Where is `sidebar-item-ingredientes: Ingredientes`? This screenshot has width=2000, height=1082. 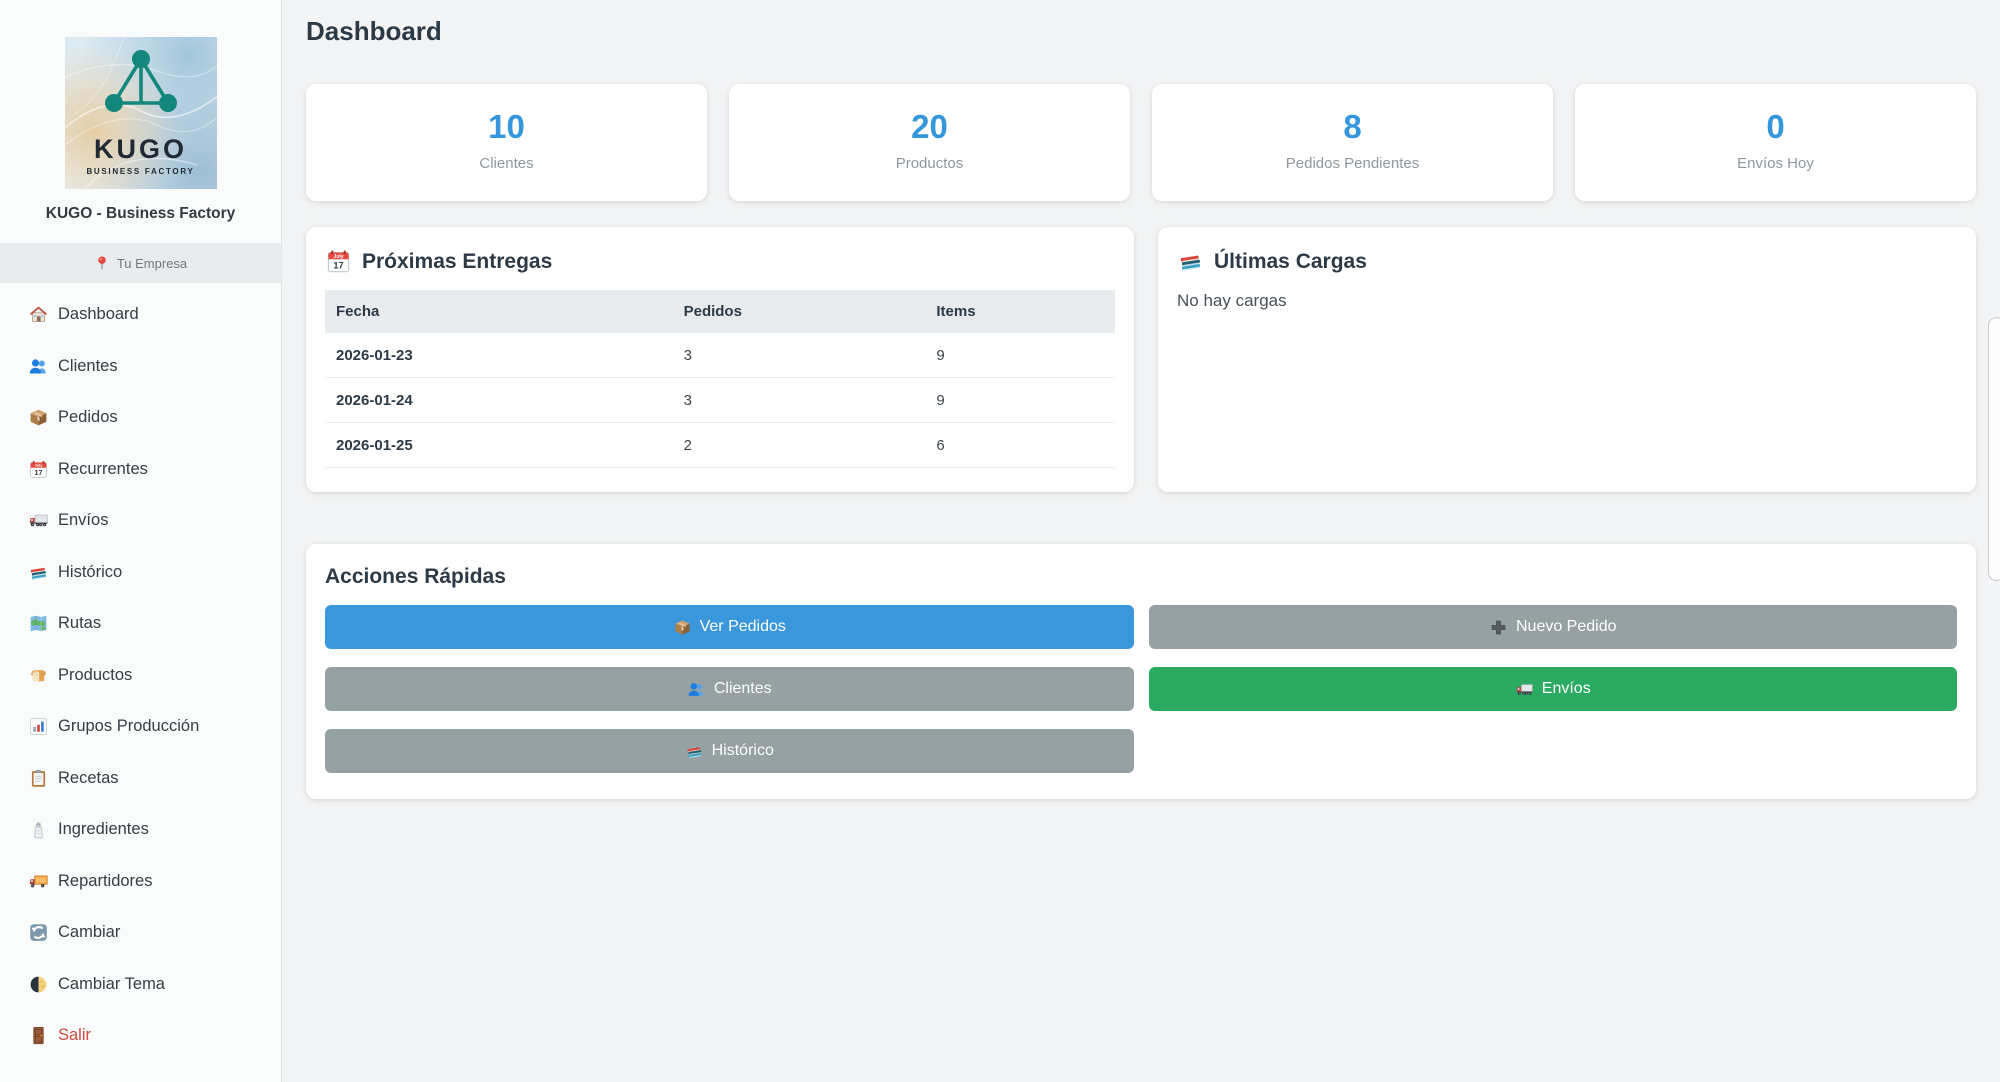 sidebar-item-ingredientes: Ingredientes is located at coordinates (140, 830).